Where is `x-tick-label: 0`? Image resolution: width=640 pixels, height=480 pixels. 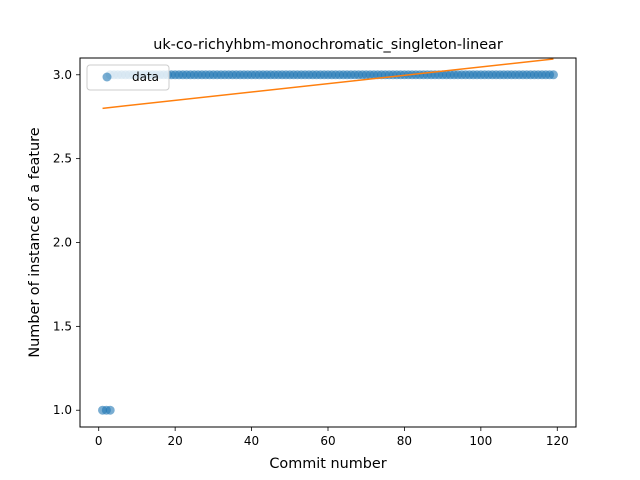
x-tick-label: 0 is located at coordinates (99, 441).